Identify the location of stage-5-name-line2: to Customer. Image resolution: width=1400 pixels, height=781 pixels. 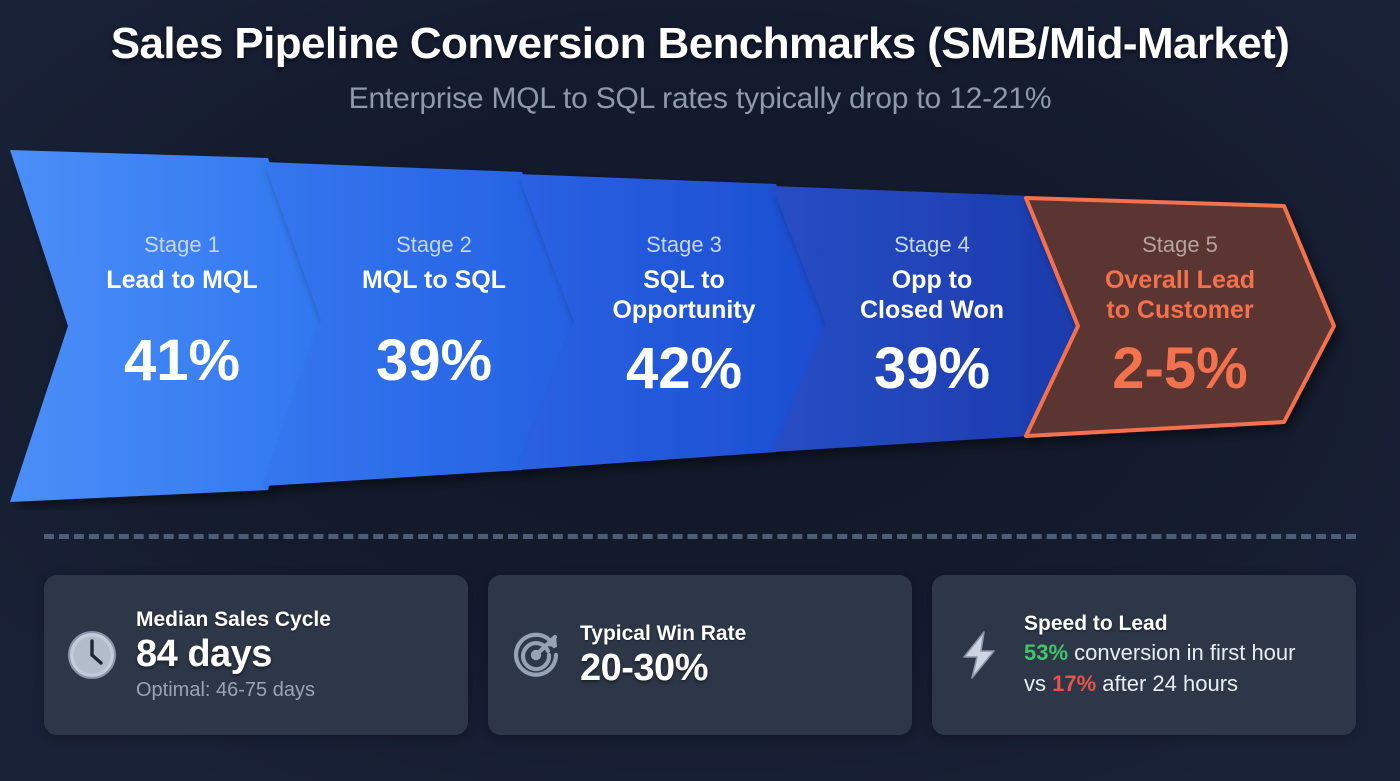
(1180, 310).